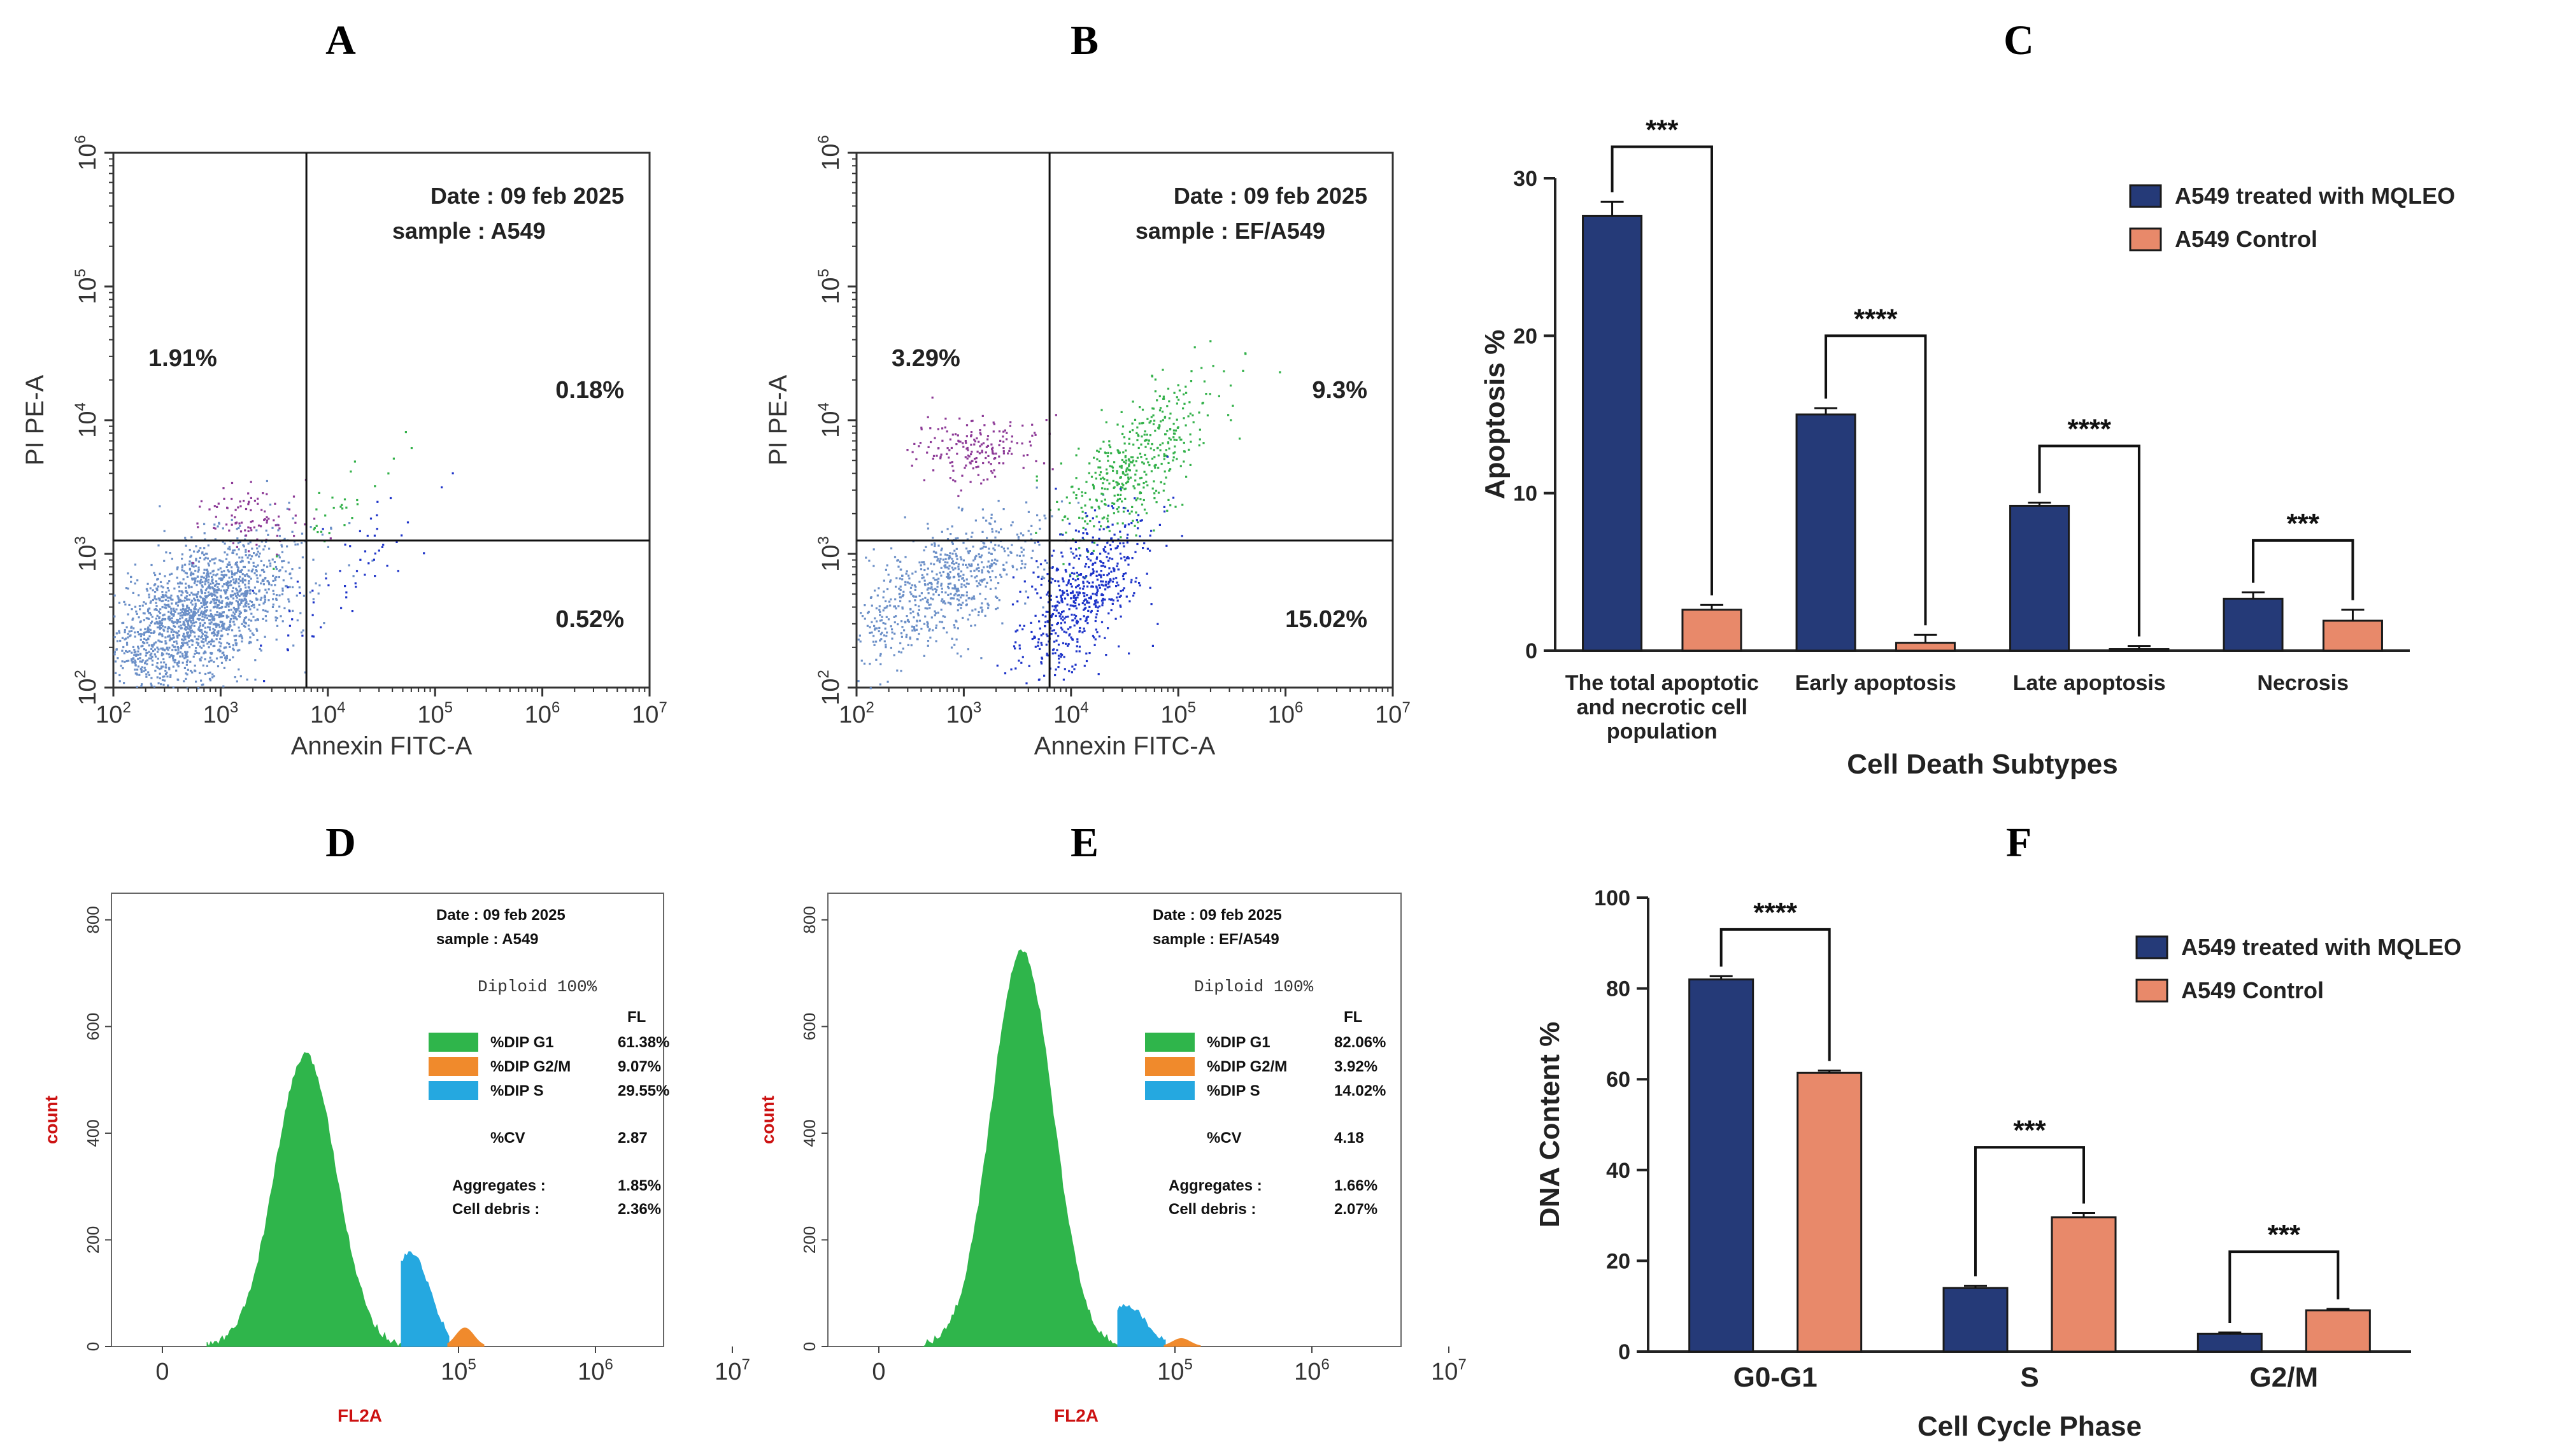  Describe the element at coordinates (2029, 1377) in the screenshot. I see `category-label: S` at that location.